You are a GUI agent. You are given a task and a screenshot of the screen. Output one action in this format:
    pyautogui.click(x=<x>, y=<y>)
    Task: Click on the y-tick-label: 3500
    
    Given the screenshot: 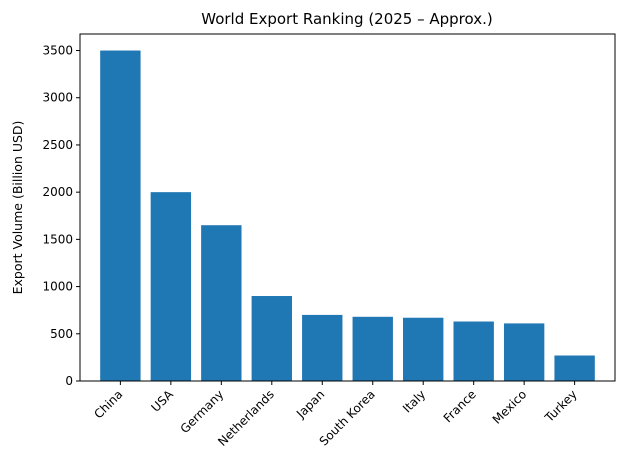 What is the action you would take?
    pyautogui.click(x=57, y=51)
    